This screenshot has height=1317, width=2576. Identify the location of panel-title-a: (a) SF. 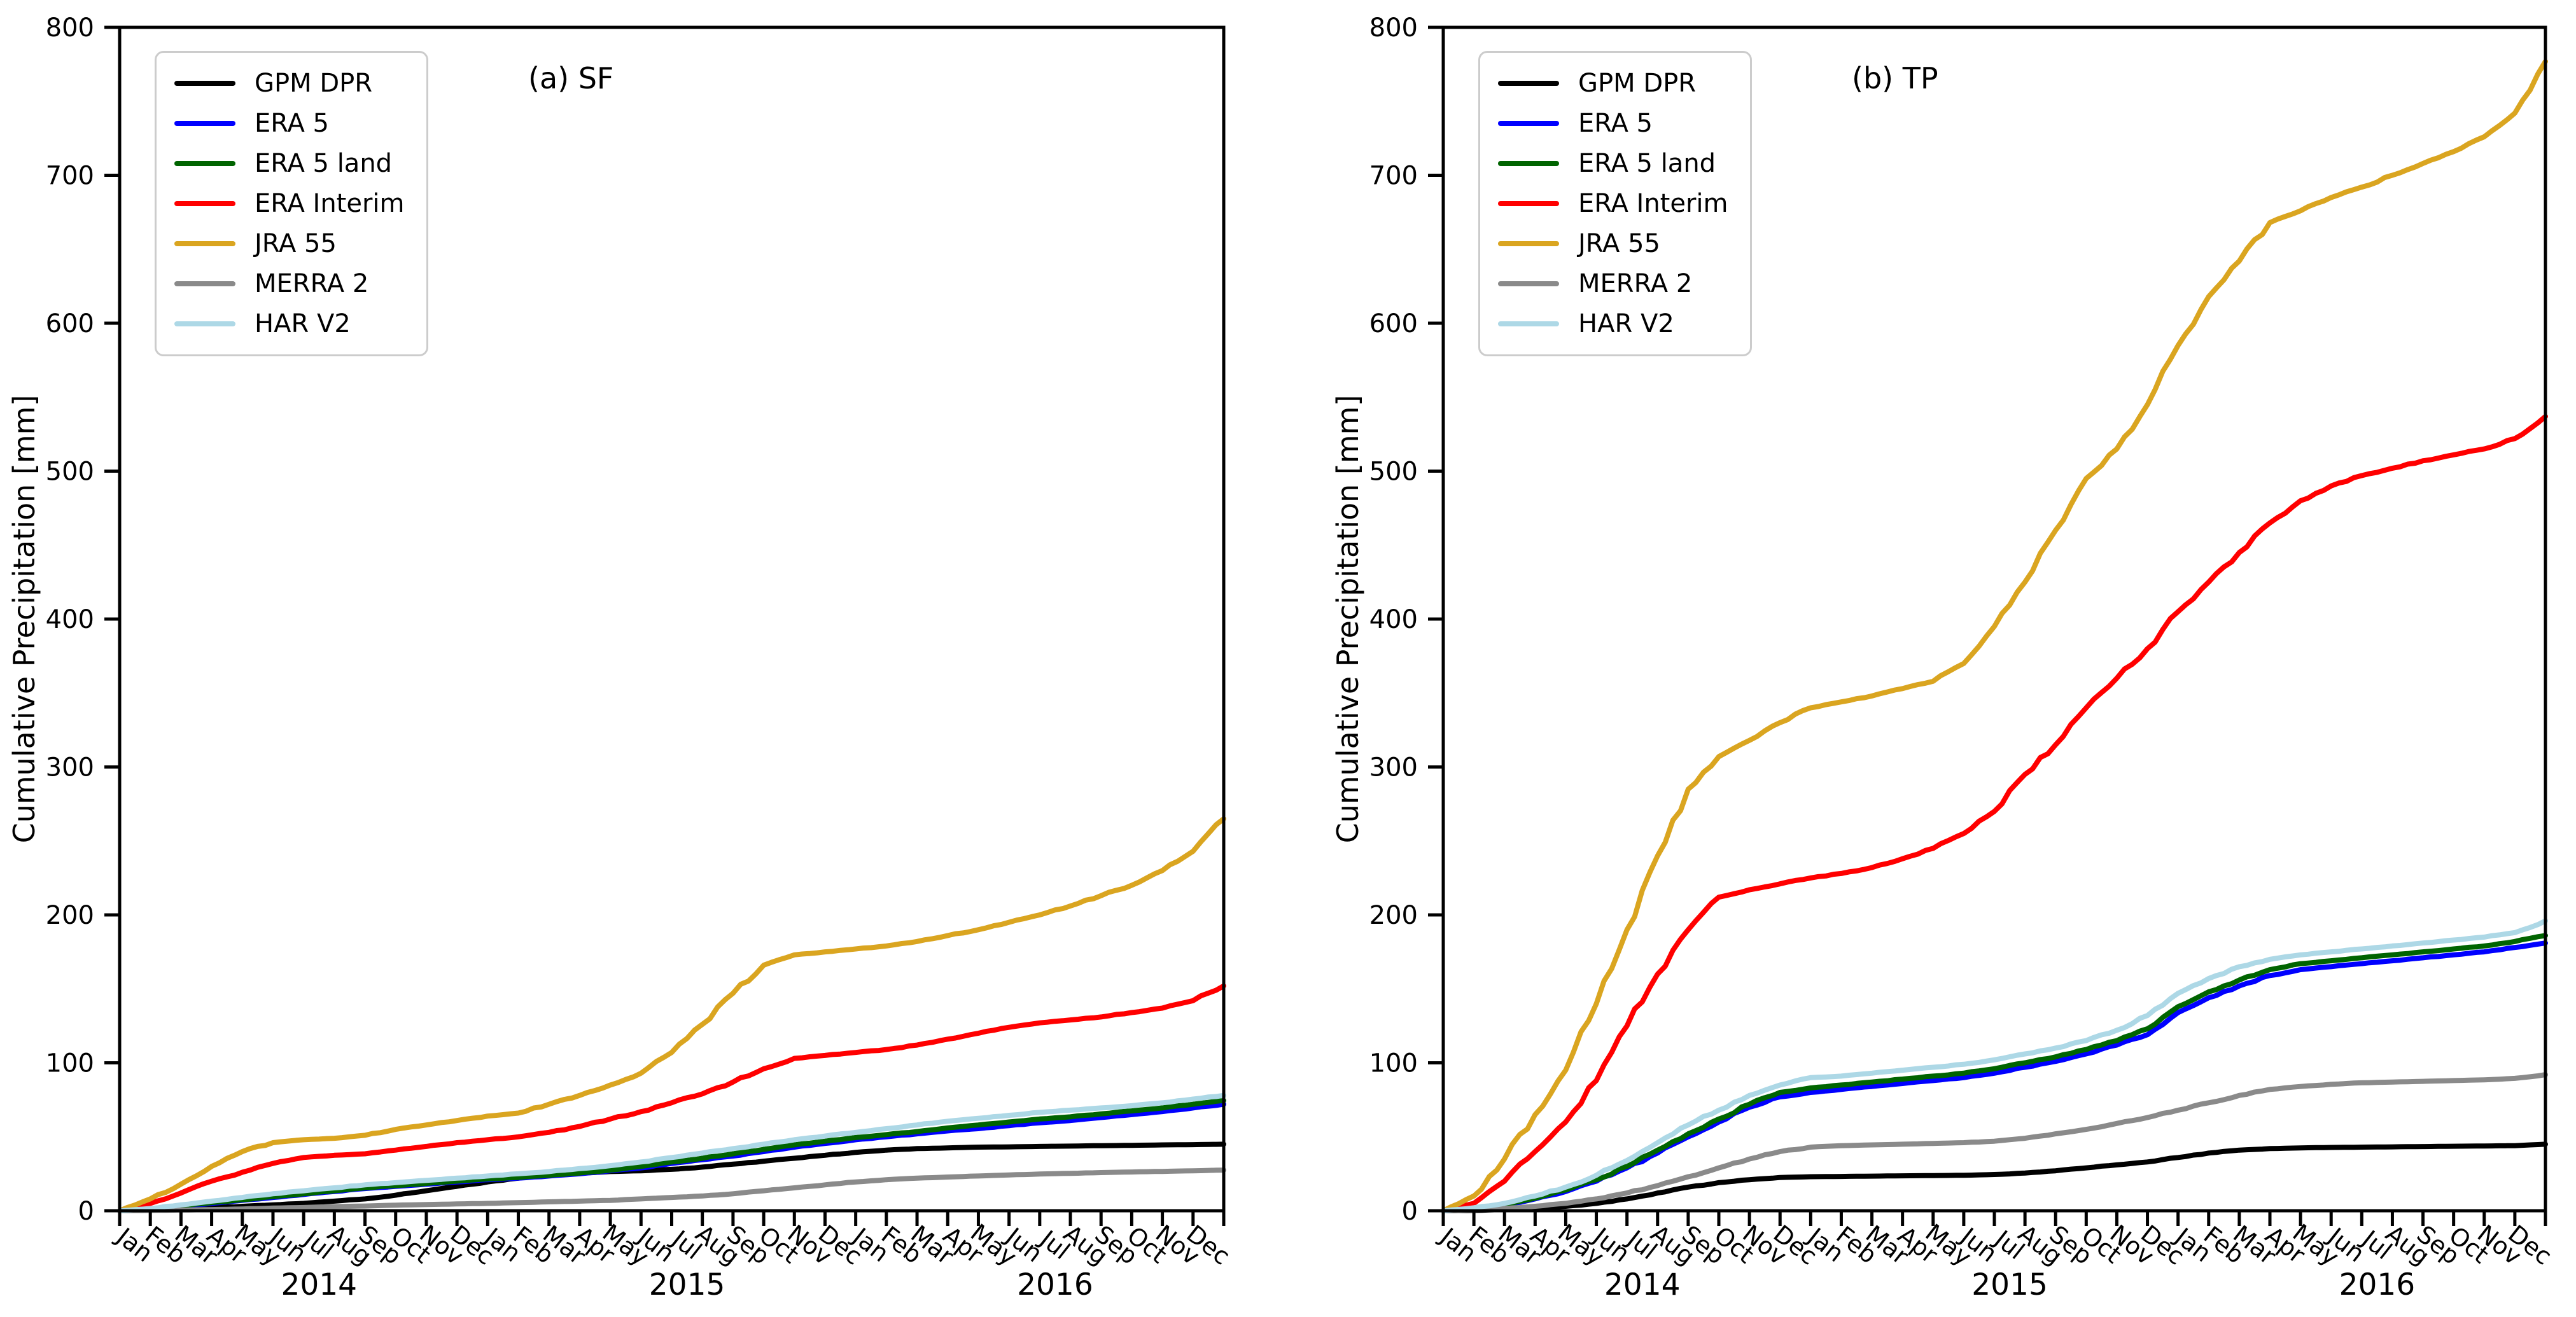
(571, 78).